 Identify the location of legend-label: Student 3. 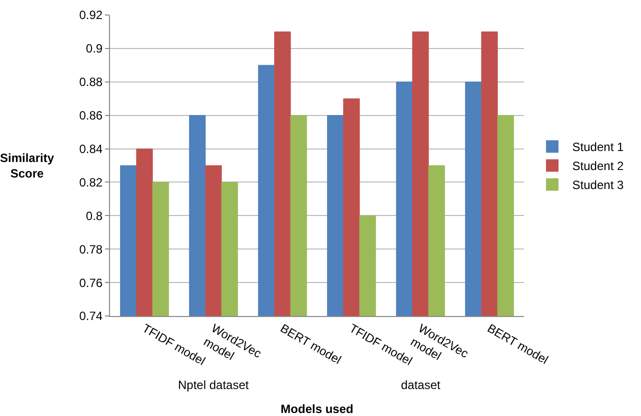
(598, 185).